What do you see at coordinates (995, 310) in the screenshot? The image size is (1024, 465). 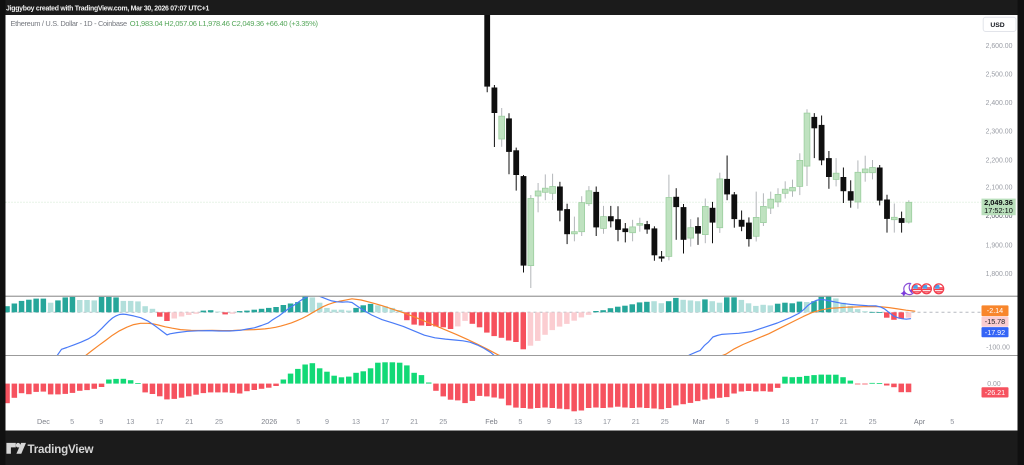 I see `svg-text: -2.14` at bounding box center [995, 310].